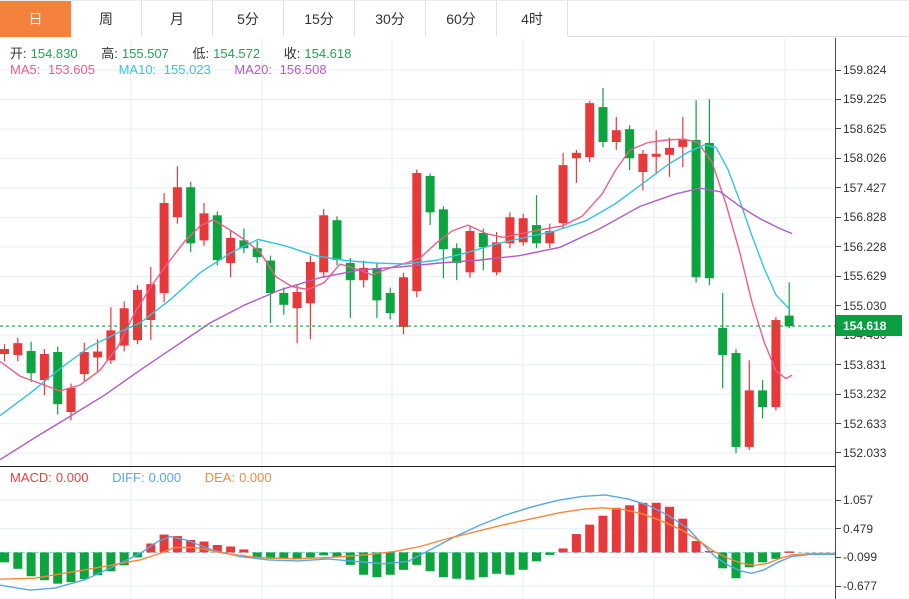 This screenshot has width=909, height=599. What do you see at coordinates (861, 306) in the screenshot?
I see `price-tick-label: 155.030` at bounding box center [861, 306].